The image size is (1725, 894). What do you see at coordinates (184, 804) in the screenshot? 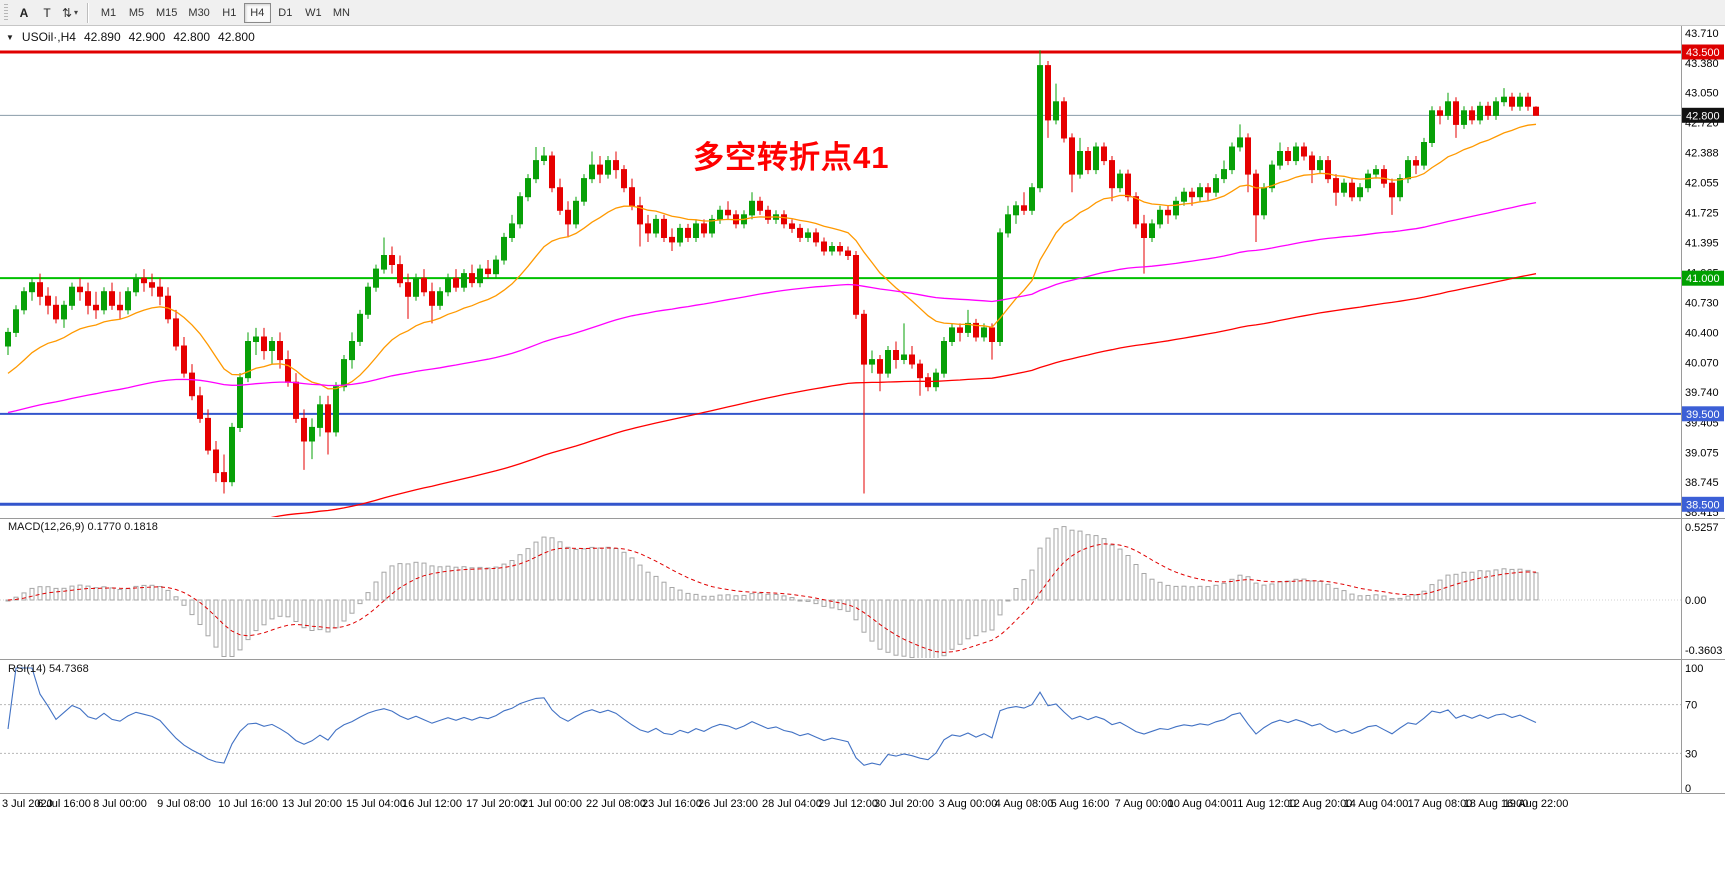
I see `svg-text: 9 Jul 08:00` at bounding box center [184, 804].